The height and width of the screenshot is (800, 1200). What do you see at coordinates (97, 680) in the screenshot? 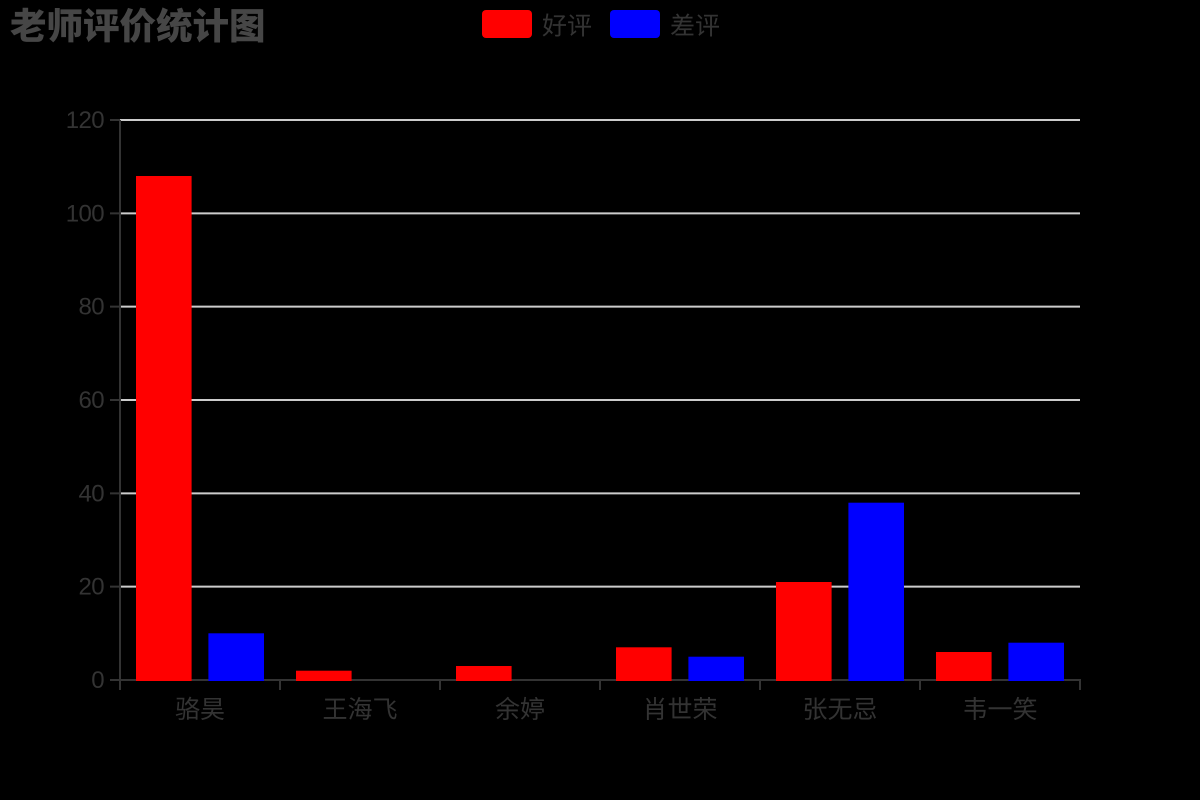
I see `svg-text: 0` at bounding box center [97, 680].